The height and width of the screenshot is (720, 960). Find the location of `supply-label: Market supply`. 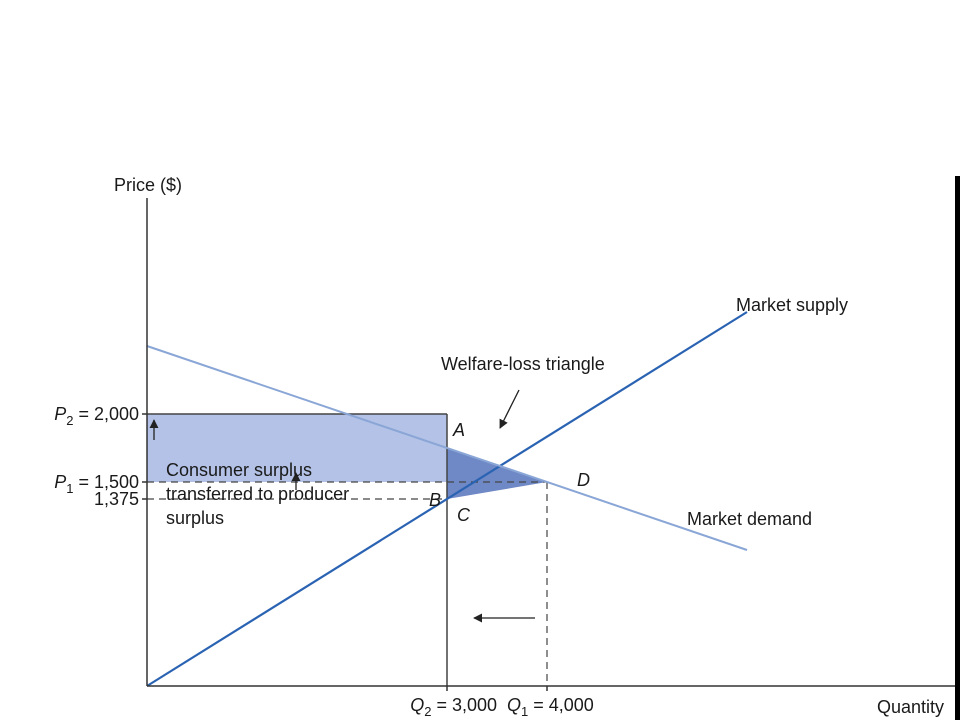

supply-label: Market supply is located at coordinates (792, 305).